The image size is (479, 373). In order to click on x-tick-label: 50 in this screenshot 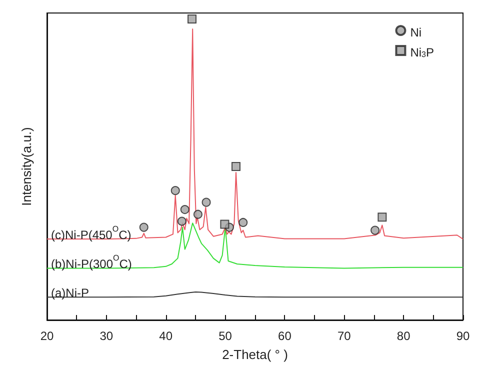, I will do `click(225, 336)`.